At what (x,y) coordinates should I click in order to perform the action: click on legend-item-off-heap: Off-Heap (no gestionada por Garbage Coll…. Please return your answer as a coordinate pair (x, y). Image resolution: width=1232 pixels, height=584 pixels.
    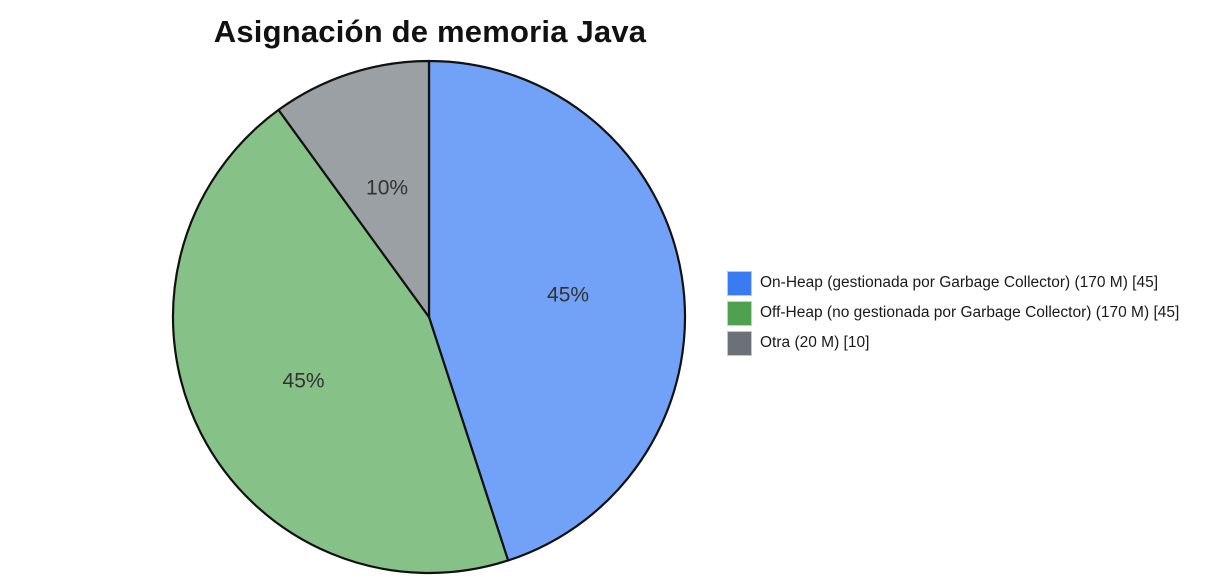
    Looking at the image, I should click on (953, 313).